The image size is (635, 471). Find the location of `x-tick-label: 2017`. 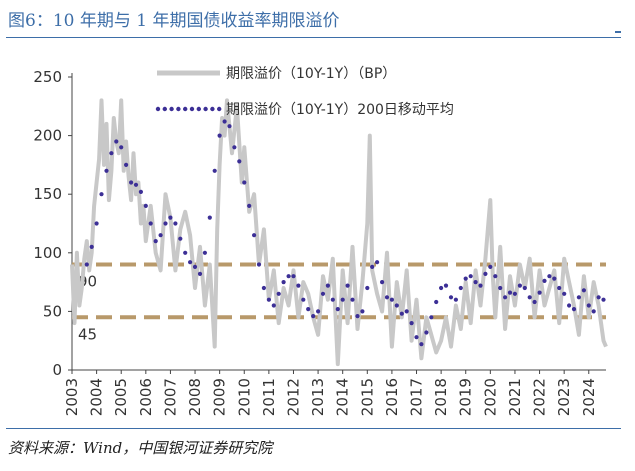

x-tick-label: 2017 is located at coordinates (417, 397).